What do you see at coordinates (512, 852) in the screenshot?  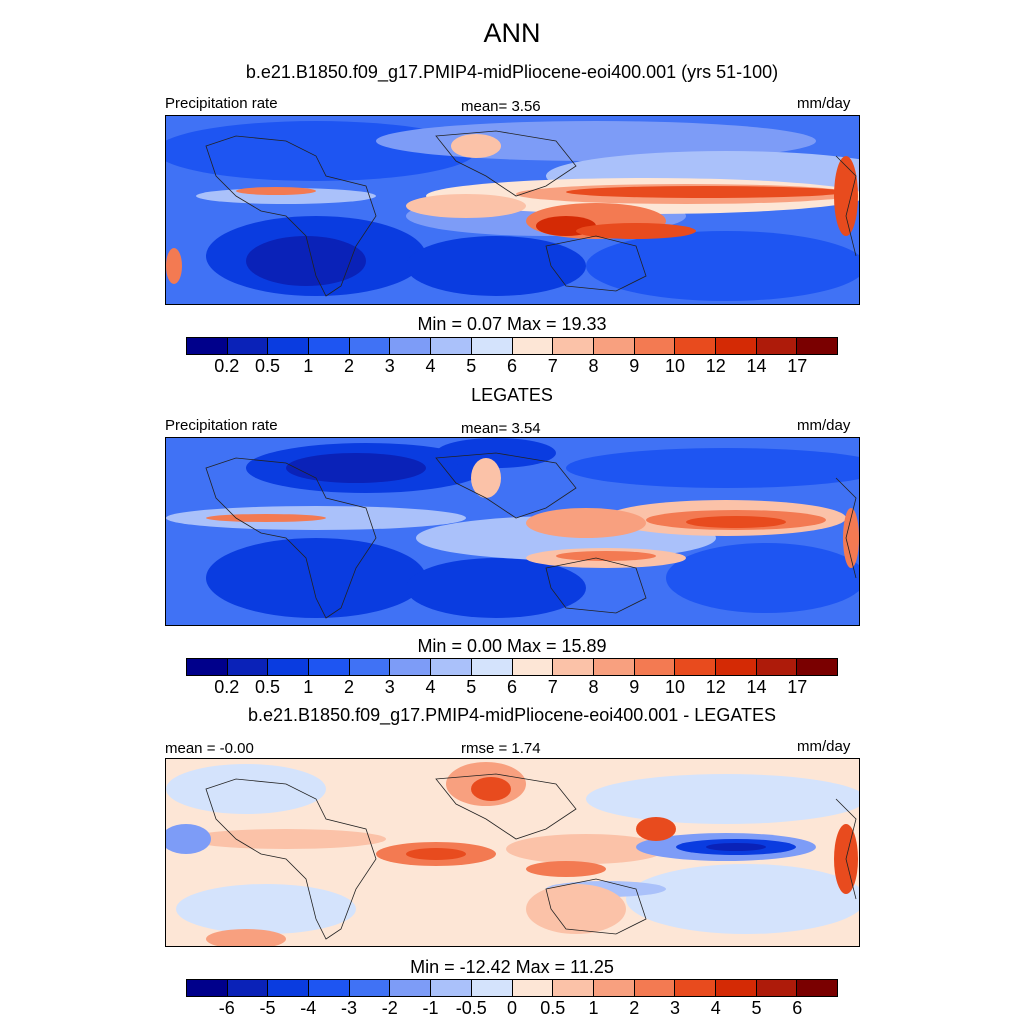 I see `panel-3-map` at bounding box center [512, 852].